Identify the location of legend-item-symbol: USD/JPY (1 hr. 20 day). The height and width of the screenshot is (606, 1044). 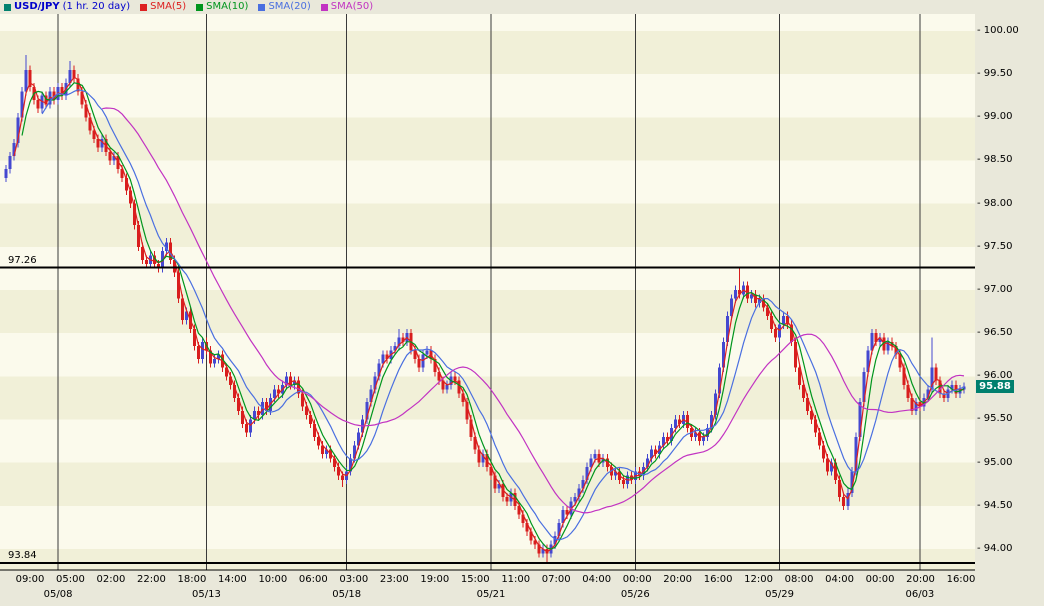
(67, 7).